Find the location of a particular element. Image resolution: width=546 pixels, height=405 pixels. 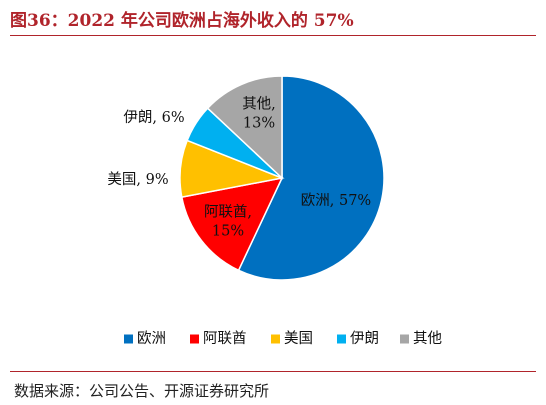

slice-label-2-line-2: 15% is located at coordinates (228, 232).